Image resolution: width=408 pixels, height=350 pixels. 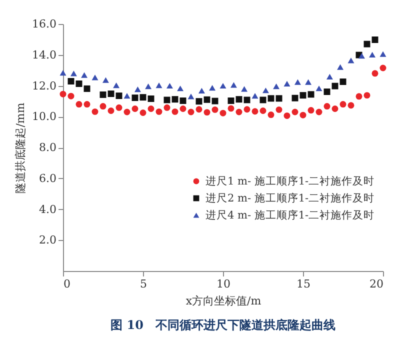 What do you see at coordinates (47, 178) in the screenshot?
I see `y-tick-label: 6.0` at bounding box center [47, 178].